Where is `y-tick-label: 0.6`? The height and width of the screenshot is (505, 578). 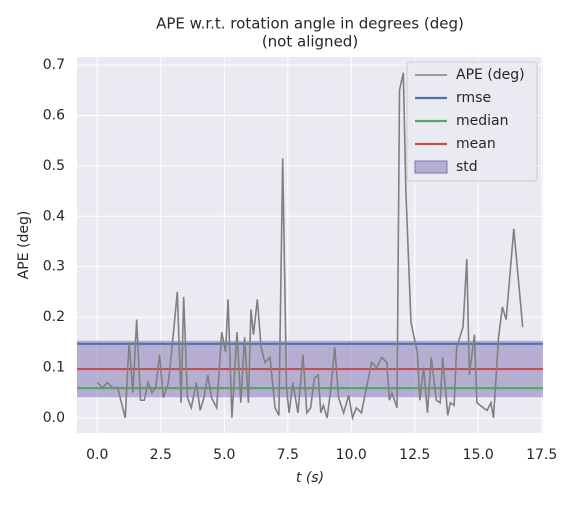
y-tick-label: 0.6 is located at coordinates (54, 115).